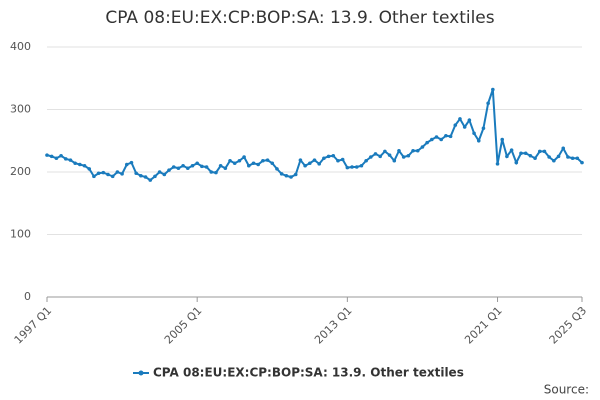  Describe the element at coordinates (333, 325) in the screenshot. I see `x-tick-label: 2013 Q1` at that location.